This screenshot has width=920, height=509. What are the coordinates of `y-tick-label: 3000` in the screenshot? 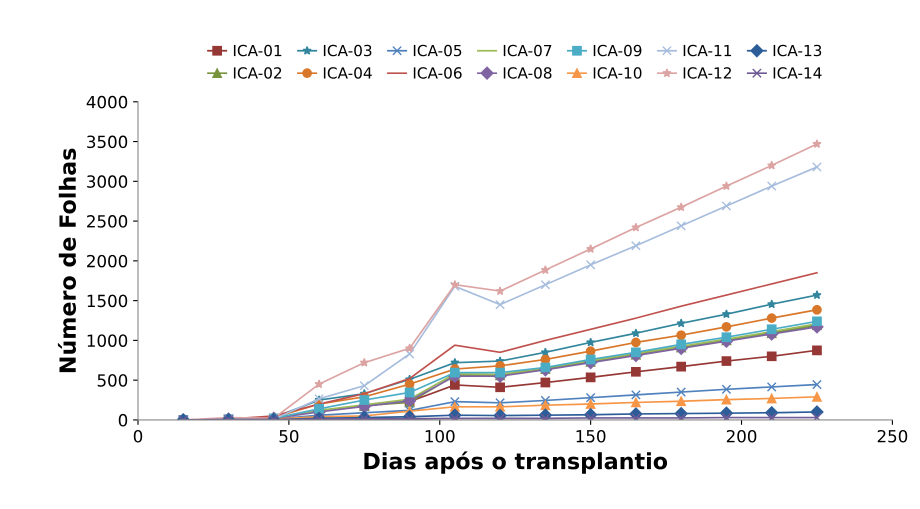 It's located at (107, 181).